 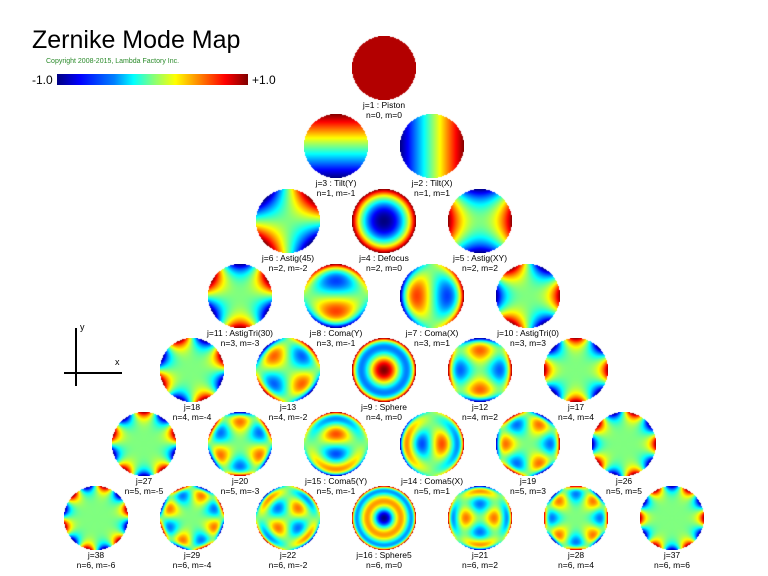 What do you see at coordinates (432, 192) in the screenshot?
I see `mode-nm: n=1, m=1` at bounding box center [432, 192].